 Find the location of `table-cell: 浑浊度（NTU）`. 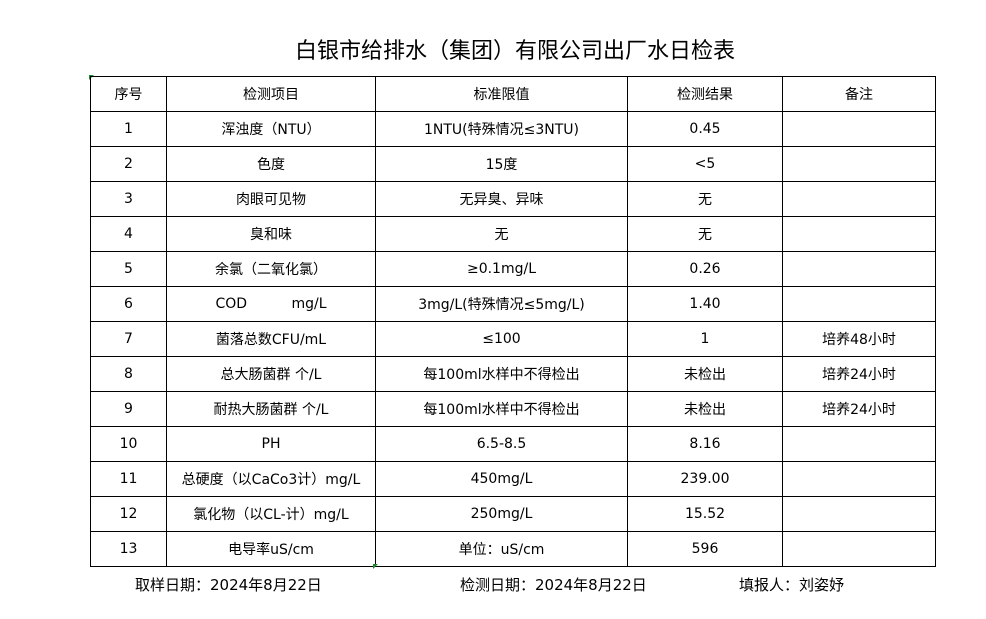

table-cell: 浑浊度（NTU） is located at coordinates (271, 129).